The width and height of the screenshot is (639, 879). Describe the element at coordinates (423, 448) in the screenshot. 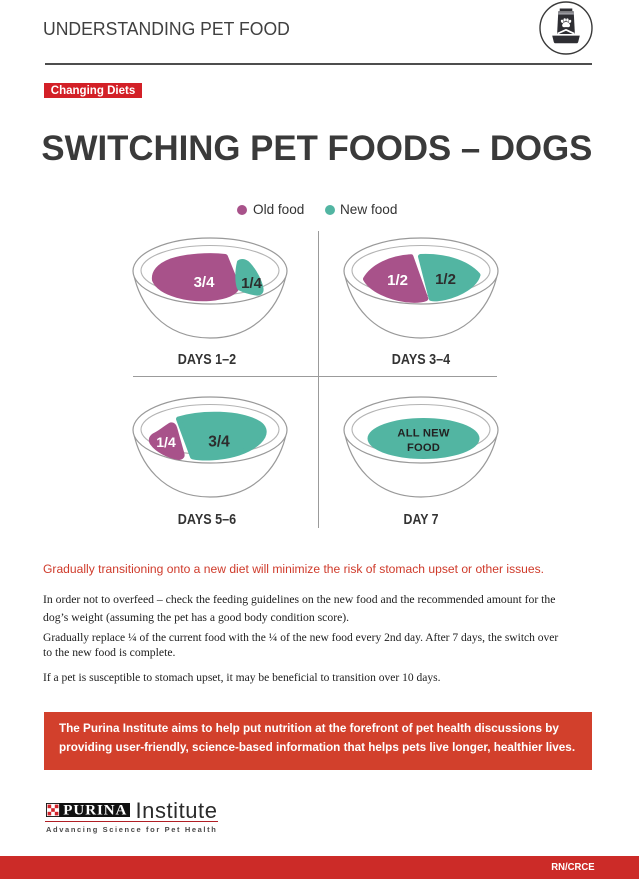

I see `svg-text: FOOD` at that location.